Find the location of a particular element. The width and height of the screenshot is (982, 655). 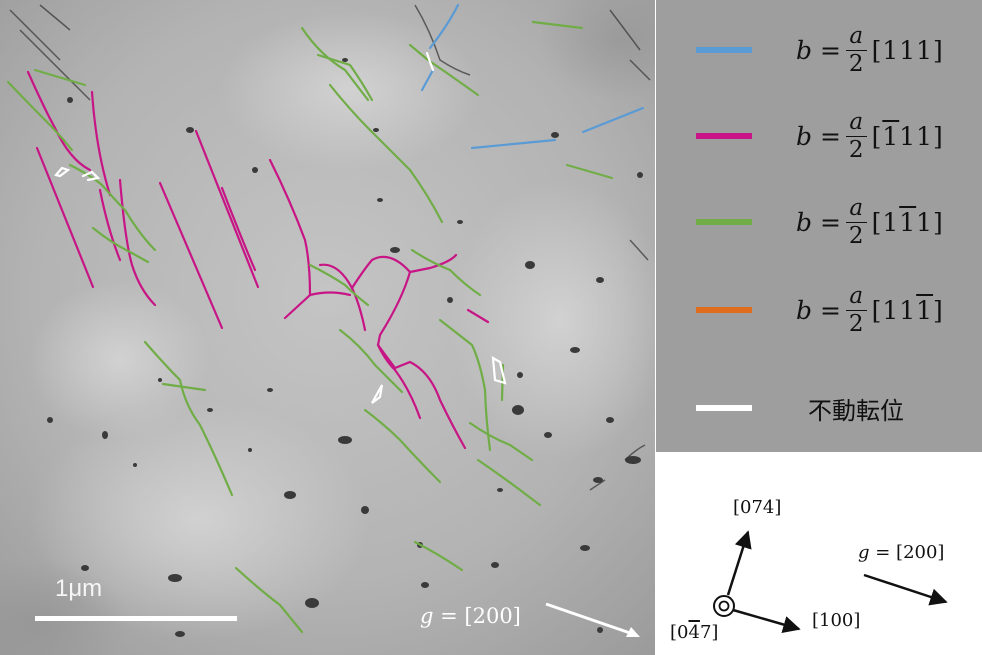

axis-074-arrow is located at coordinates (739, 563).